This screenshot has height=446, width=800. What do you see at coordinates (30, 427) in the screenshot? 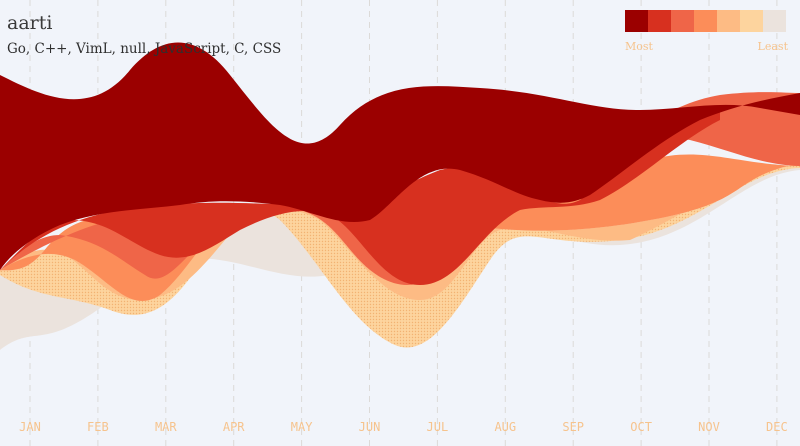
I see `month-label-jan: JAN` at bounding box center [30, 427].